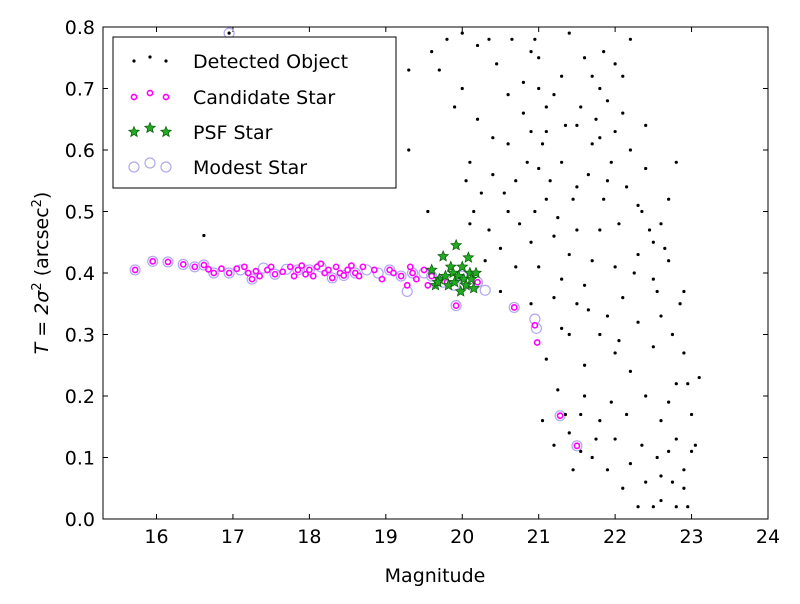  What do you see at coordinates (462, 537) in the screenshot?
I see `x-tick-label: 20` at bounding box center [462, 537].